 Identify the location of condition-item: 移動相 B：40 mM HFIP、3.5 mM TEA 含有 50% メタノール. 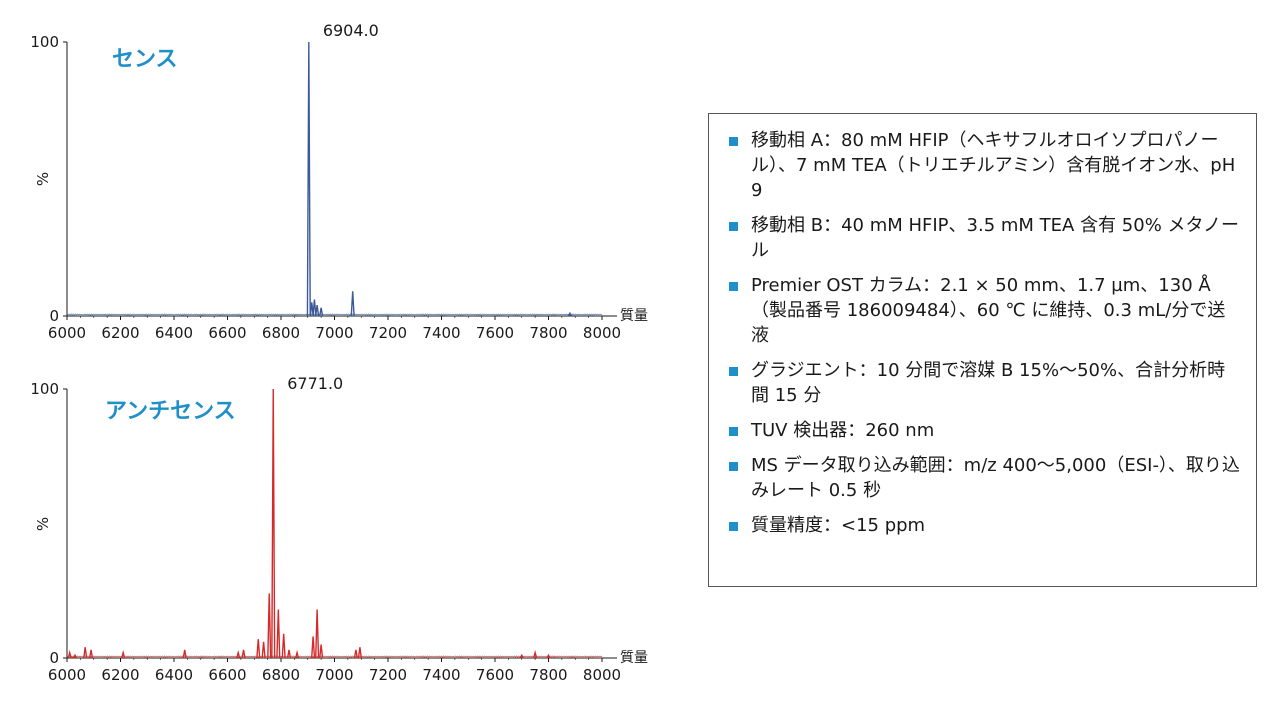
(984, 238).